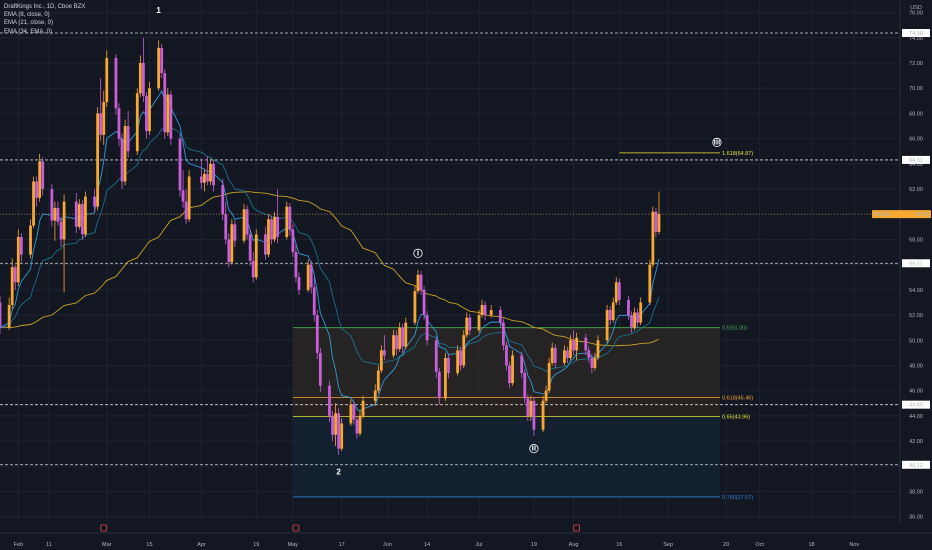 This screenshot has width=932, height=550. Describe the element at coordinates (387, 545) in the screenshot. I see `time-tick-label: Jun` at that location.